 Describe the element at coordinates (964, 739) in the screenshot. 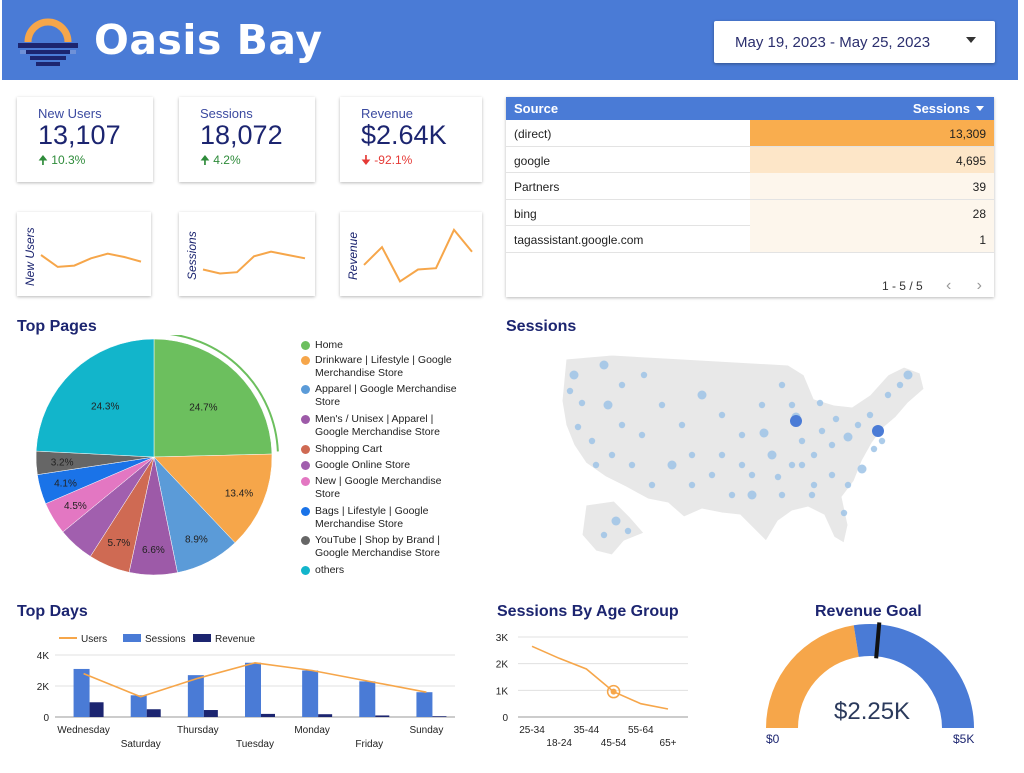

I see `gauge-max-label: $5K` at that location.